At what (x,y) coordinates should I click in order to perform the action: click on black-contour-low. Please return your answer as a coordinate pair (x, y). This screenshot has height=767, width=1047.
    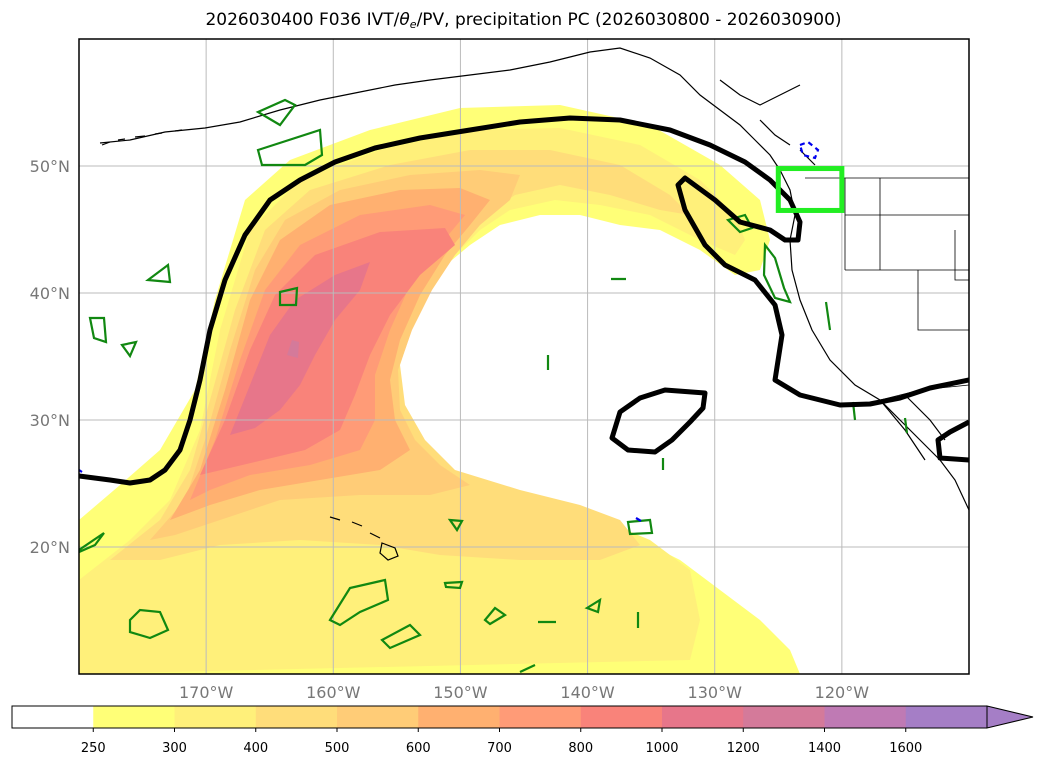
    Looking at the image, I should click on (658, 421).